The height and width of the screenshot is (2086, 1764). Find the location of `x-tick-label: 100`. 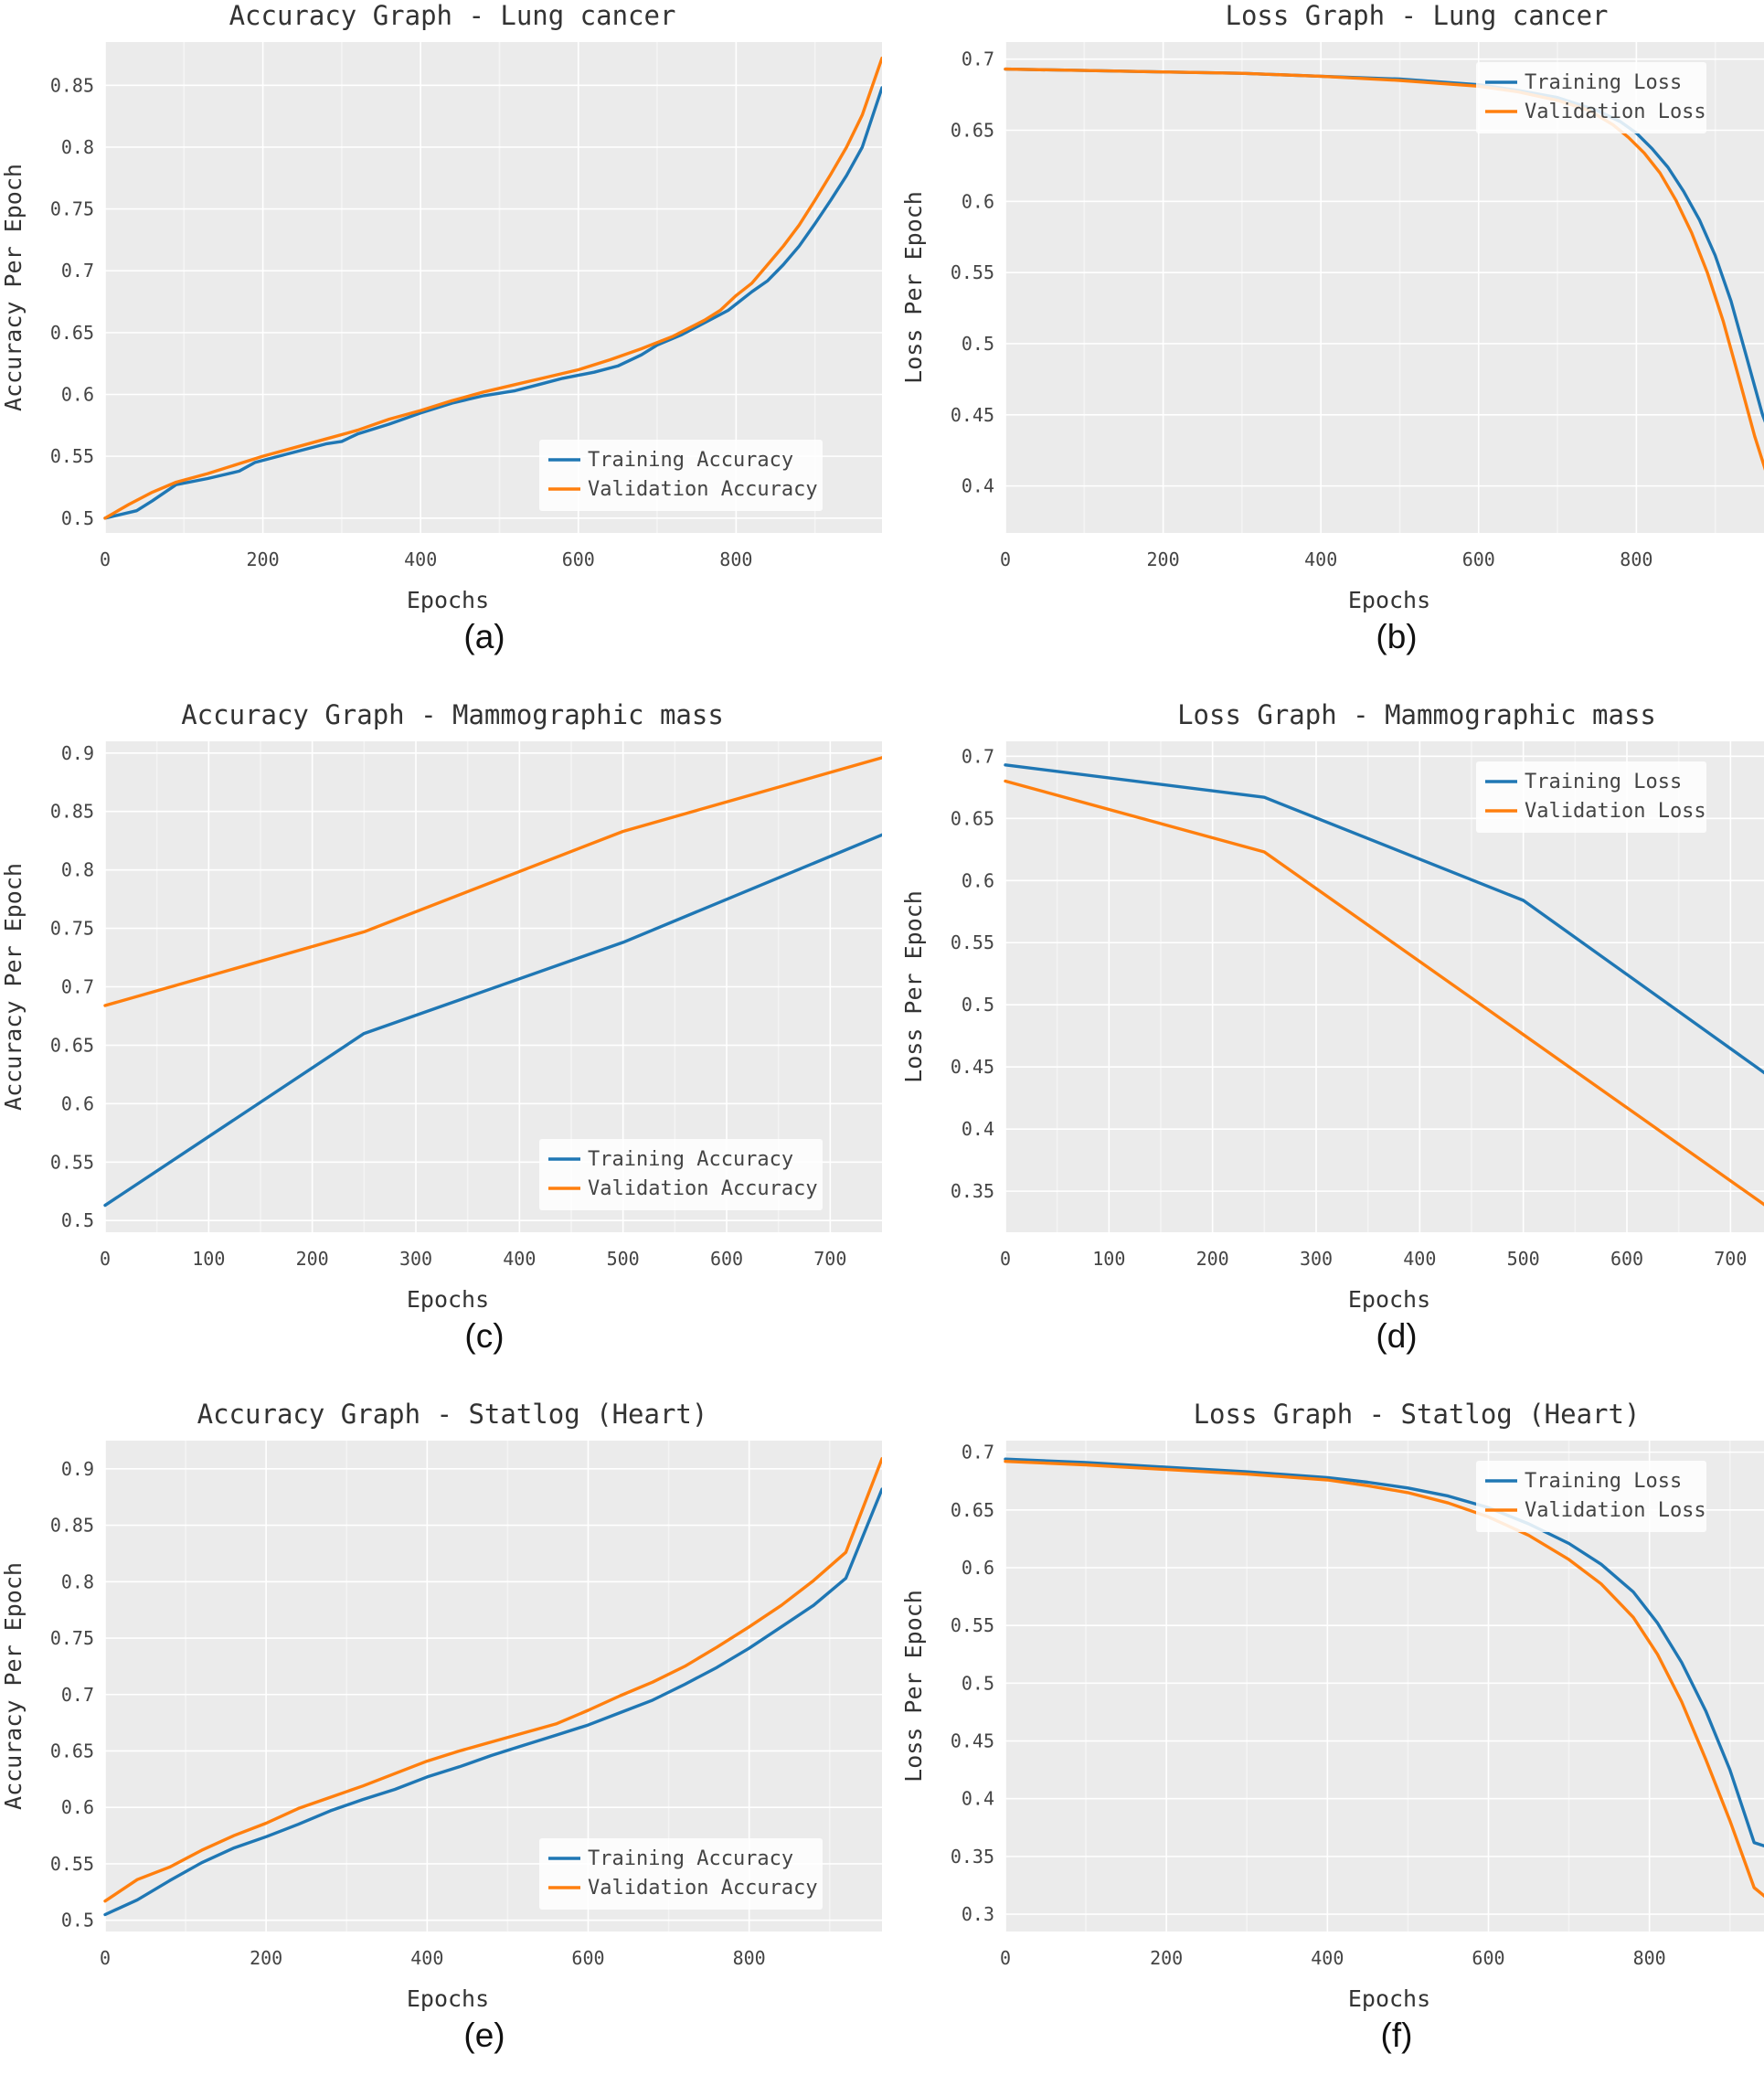

x-tick-label: 100 is located at coordinates (1108, 1259).